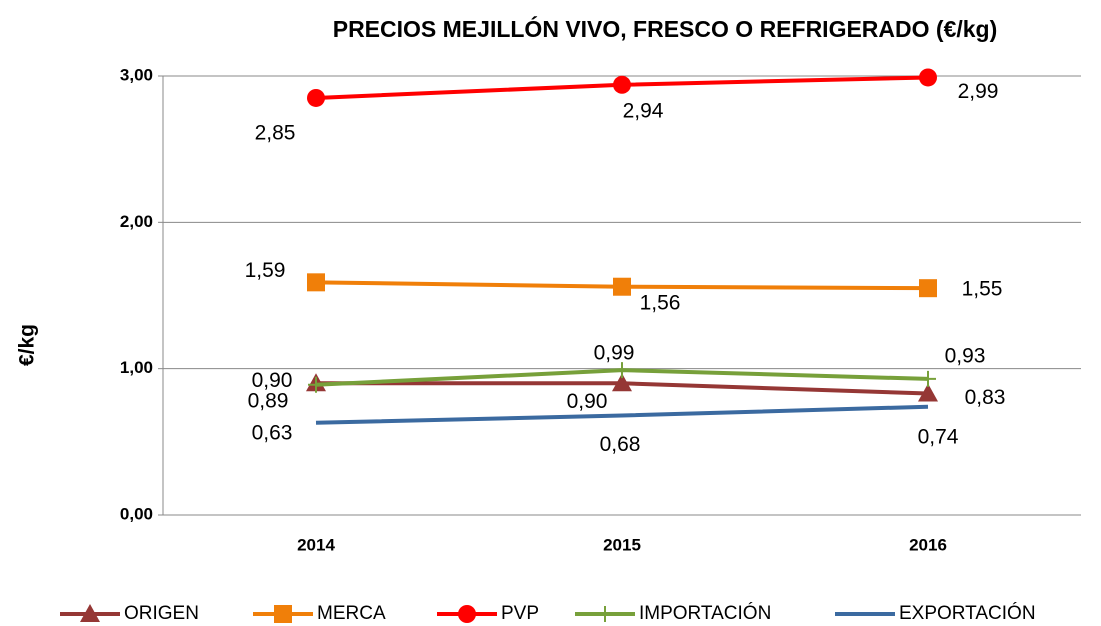 Image resolution: width=1101 pixels, height=626 pixels. I want to click on data-label: 0,63, so click(272, 432).